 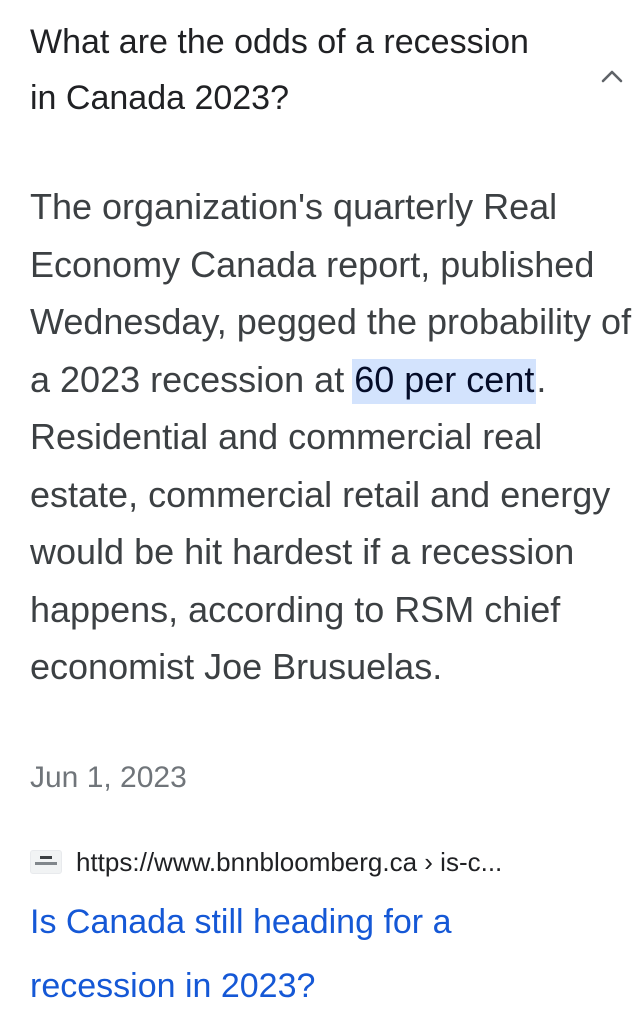 What do you see at coordinates (46, 857) in the screenshot?
I see `favicon-mark-top` at bounding box center [46, 857].